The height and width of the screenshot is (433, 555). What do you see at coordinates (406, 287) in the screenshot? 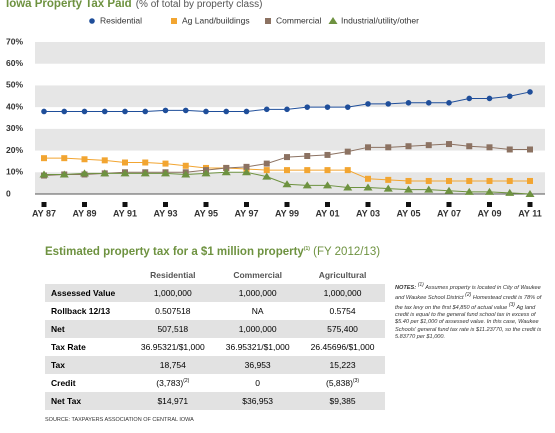
I see `notes-label: NOTES:` at bounding box center [406, 287].